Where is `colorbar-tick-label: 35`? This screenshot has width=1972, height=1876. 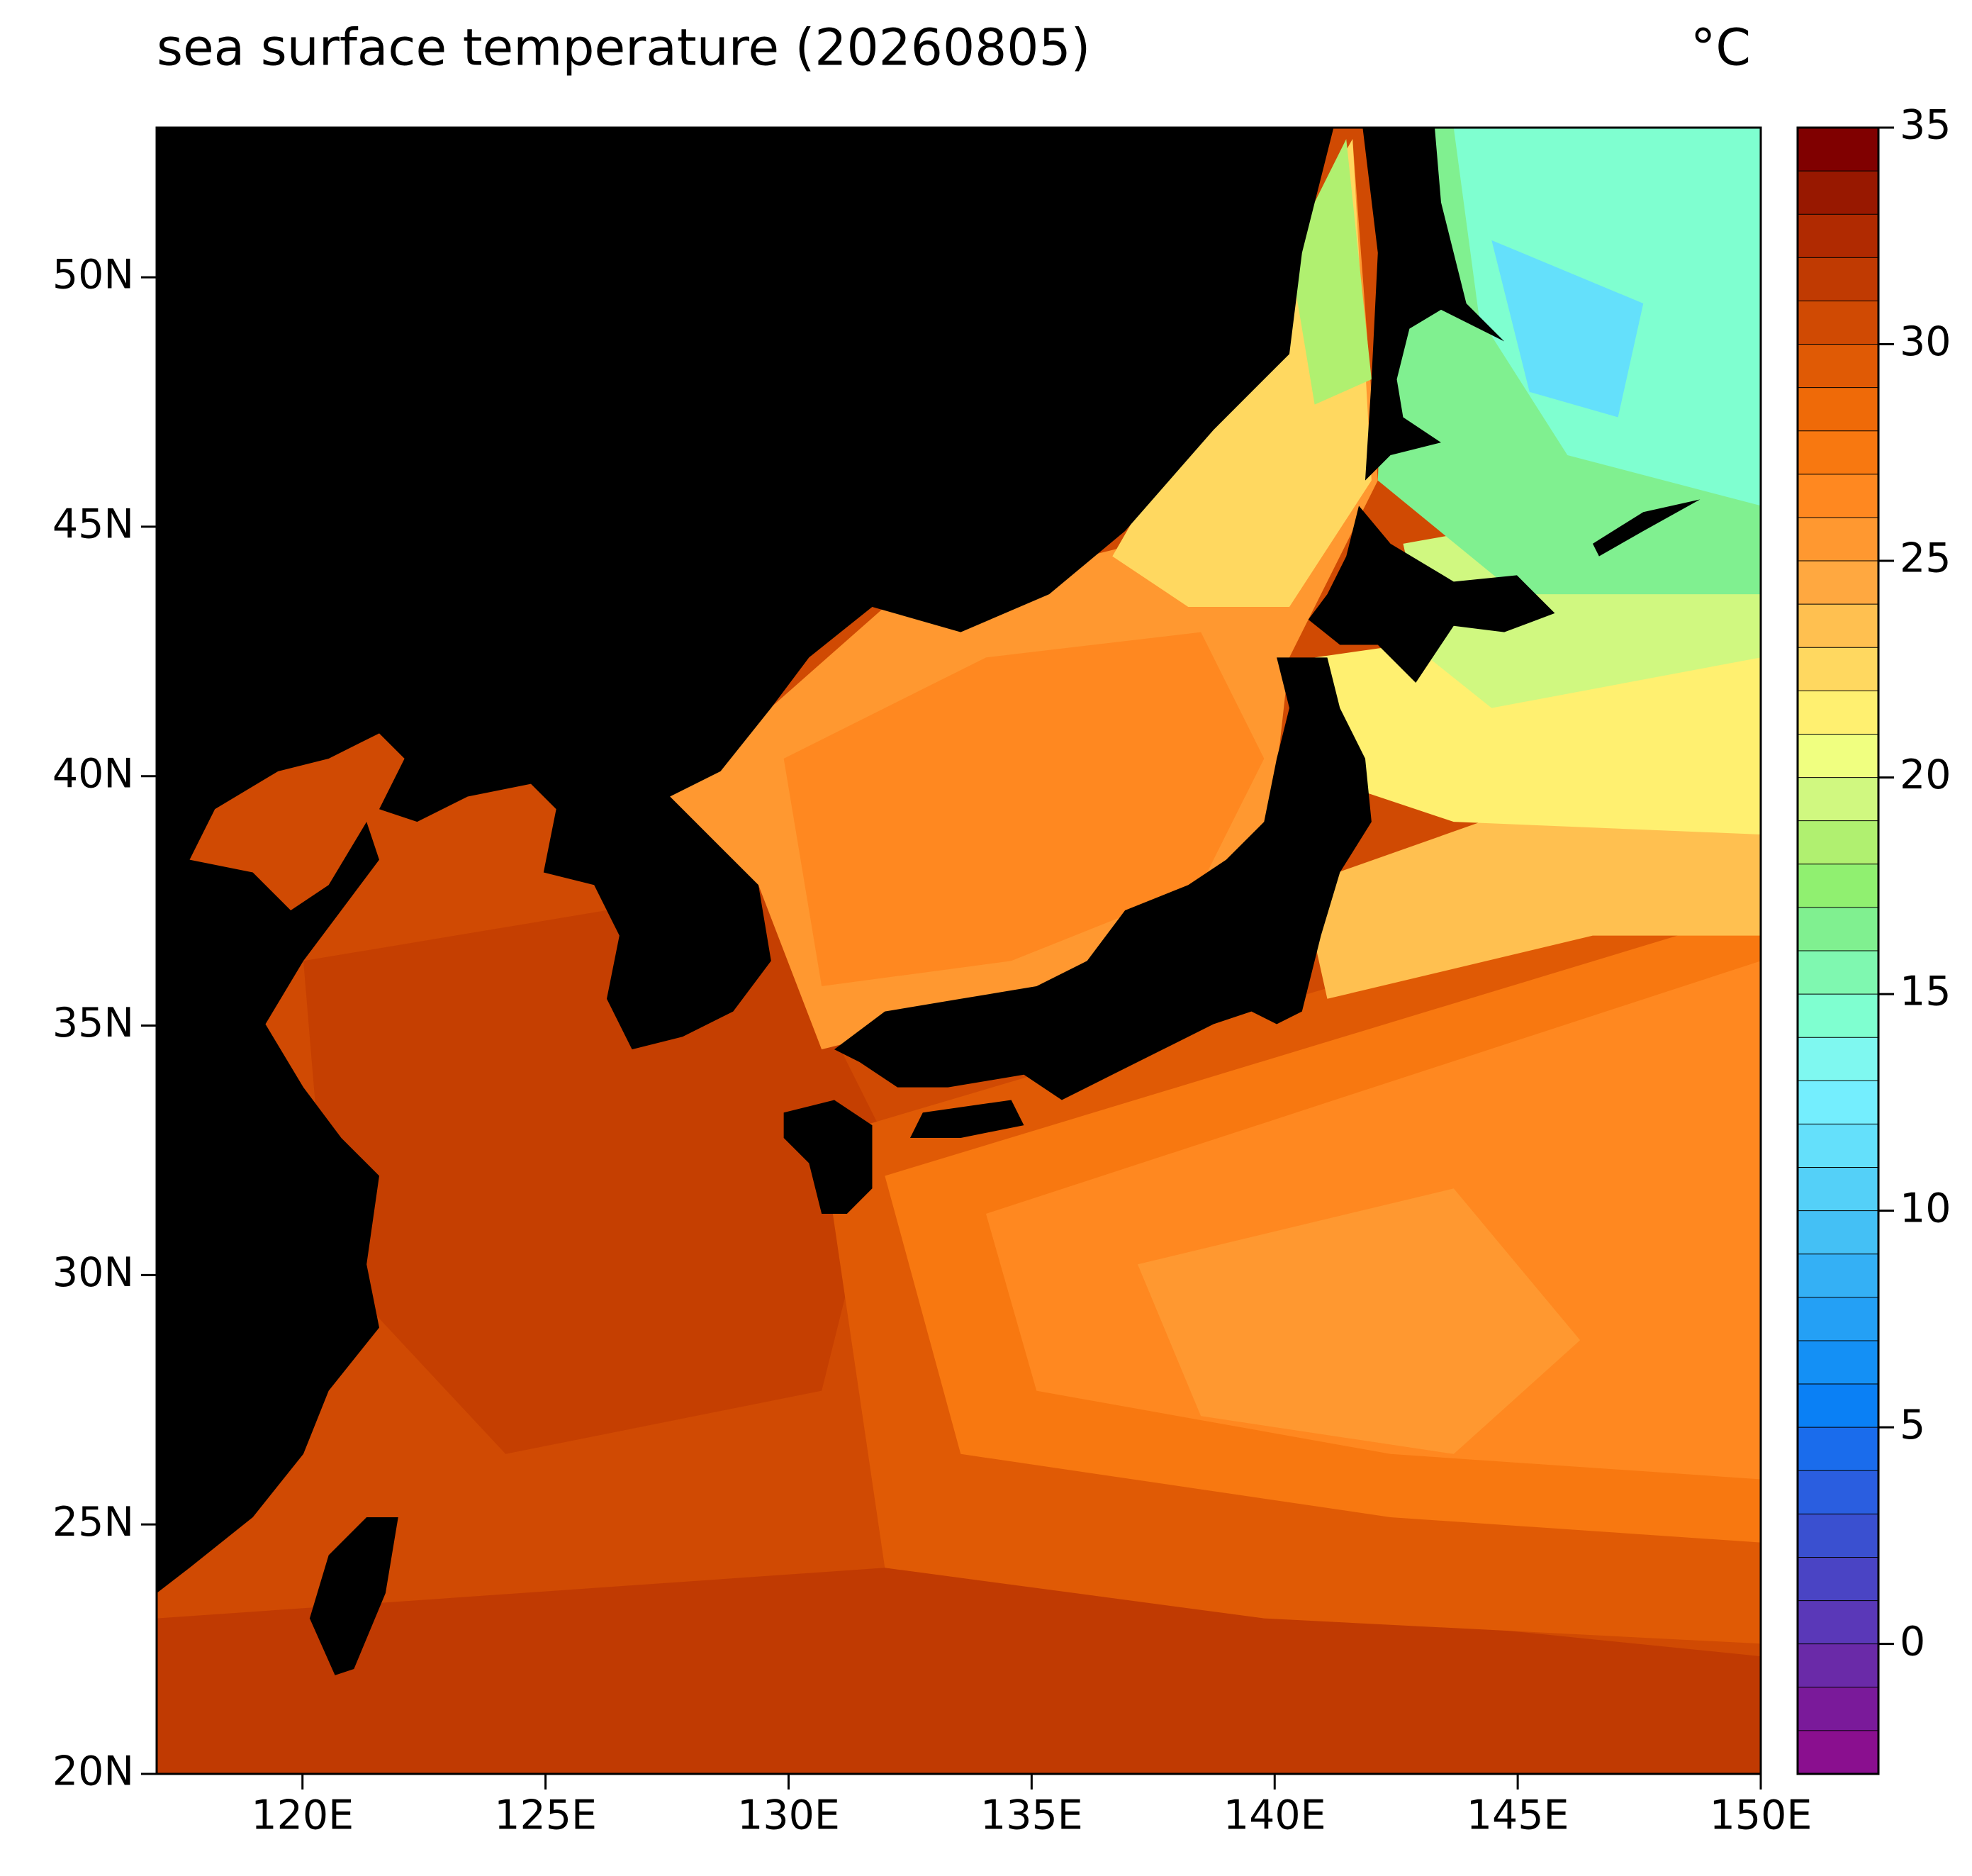 colorbar-tick-label: 35 is located at coordinates (1926, 125).